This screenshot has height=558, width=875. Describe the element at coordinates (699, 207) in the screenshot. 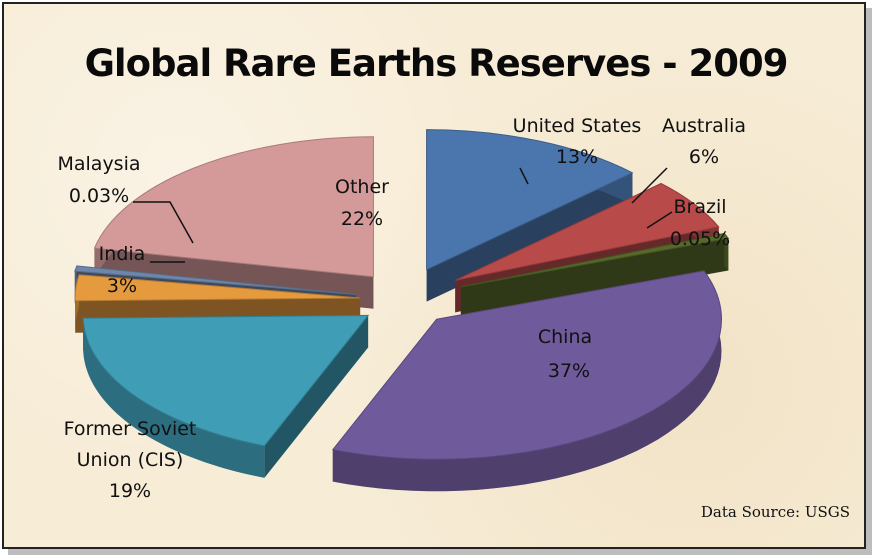

I see `label-brazil-name: Brazil` at that location.